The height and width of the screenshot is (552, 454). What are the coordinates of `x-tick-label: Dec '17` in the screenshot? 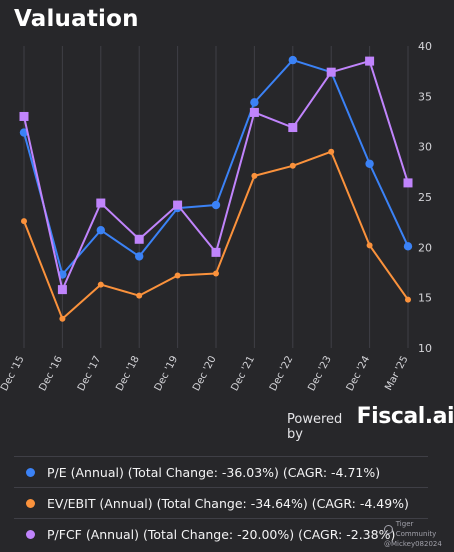 It's located at (90, 373).